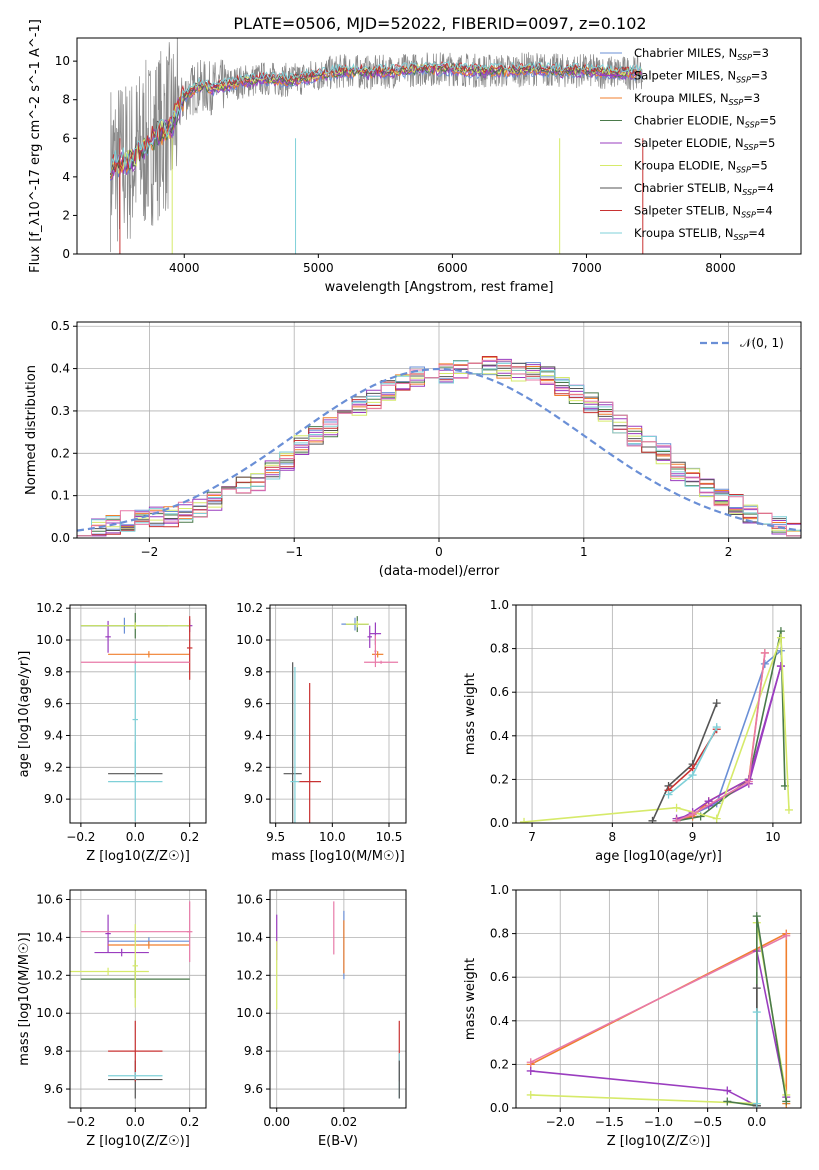 The height and width of the screenshot is (1170, 819). Describe the element at coordinates (24, 998) in the screenshot. I see `y-axis-label: mass [log10(M/M☉)]` at that location.